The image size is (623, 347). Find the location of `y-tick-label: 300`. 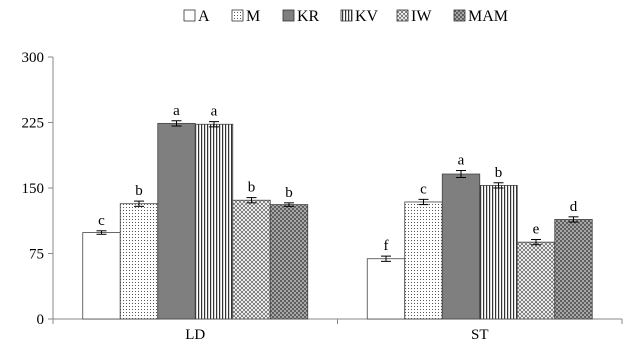

y-tick-label: 300 is located at coordinates (33, 58).